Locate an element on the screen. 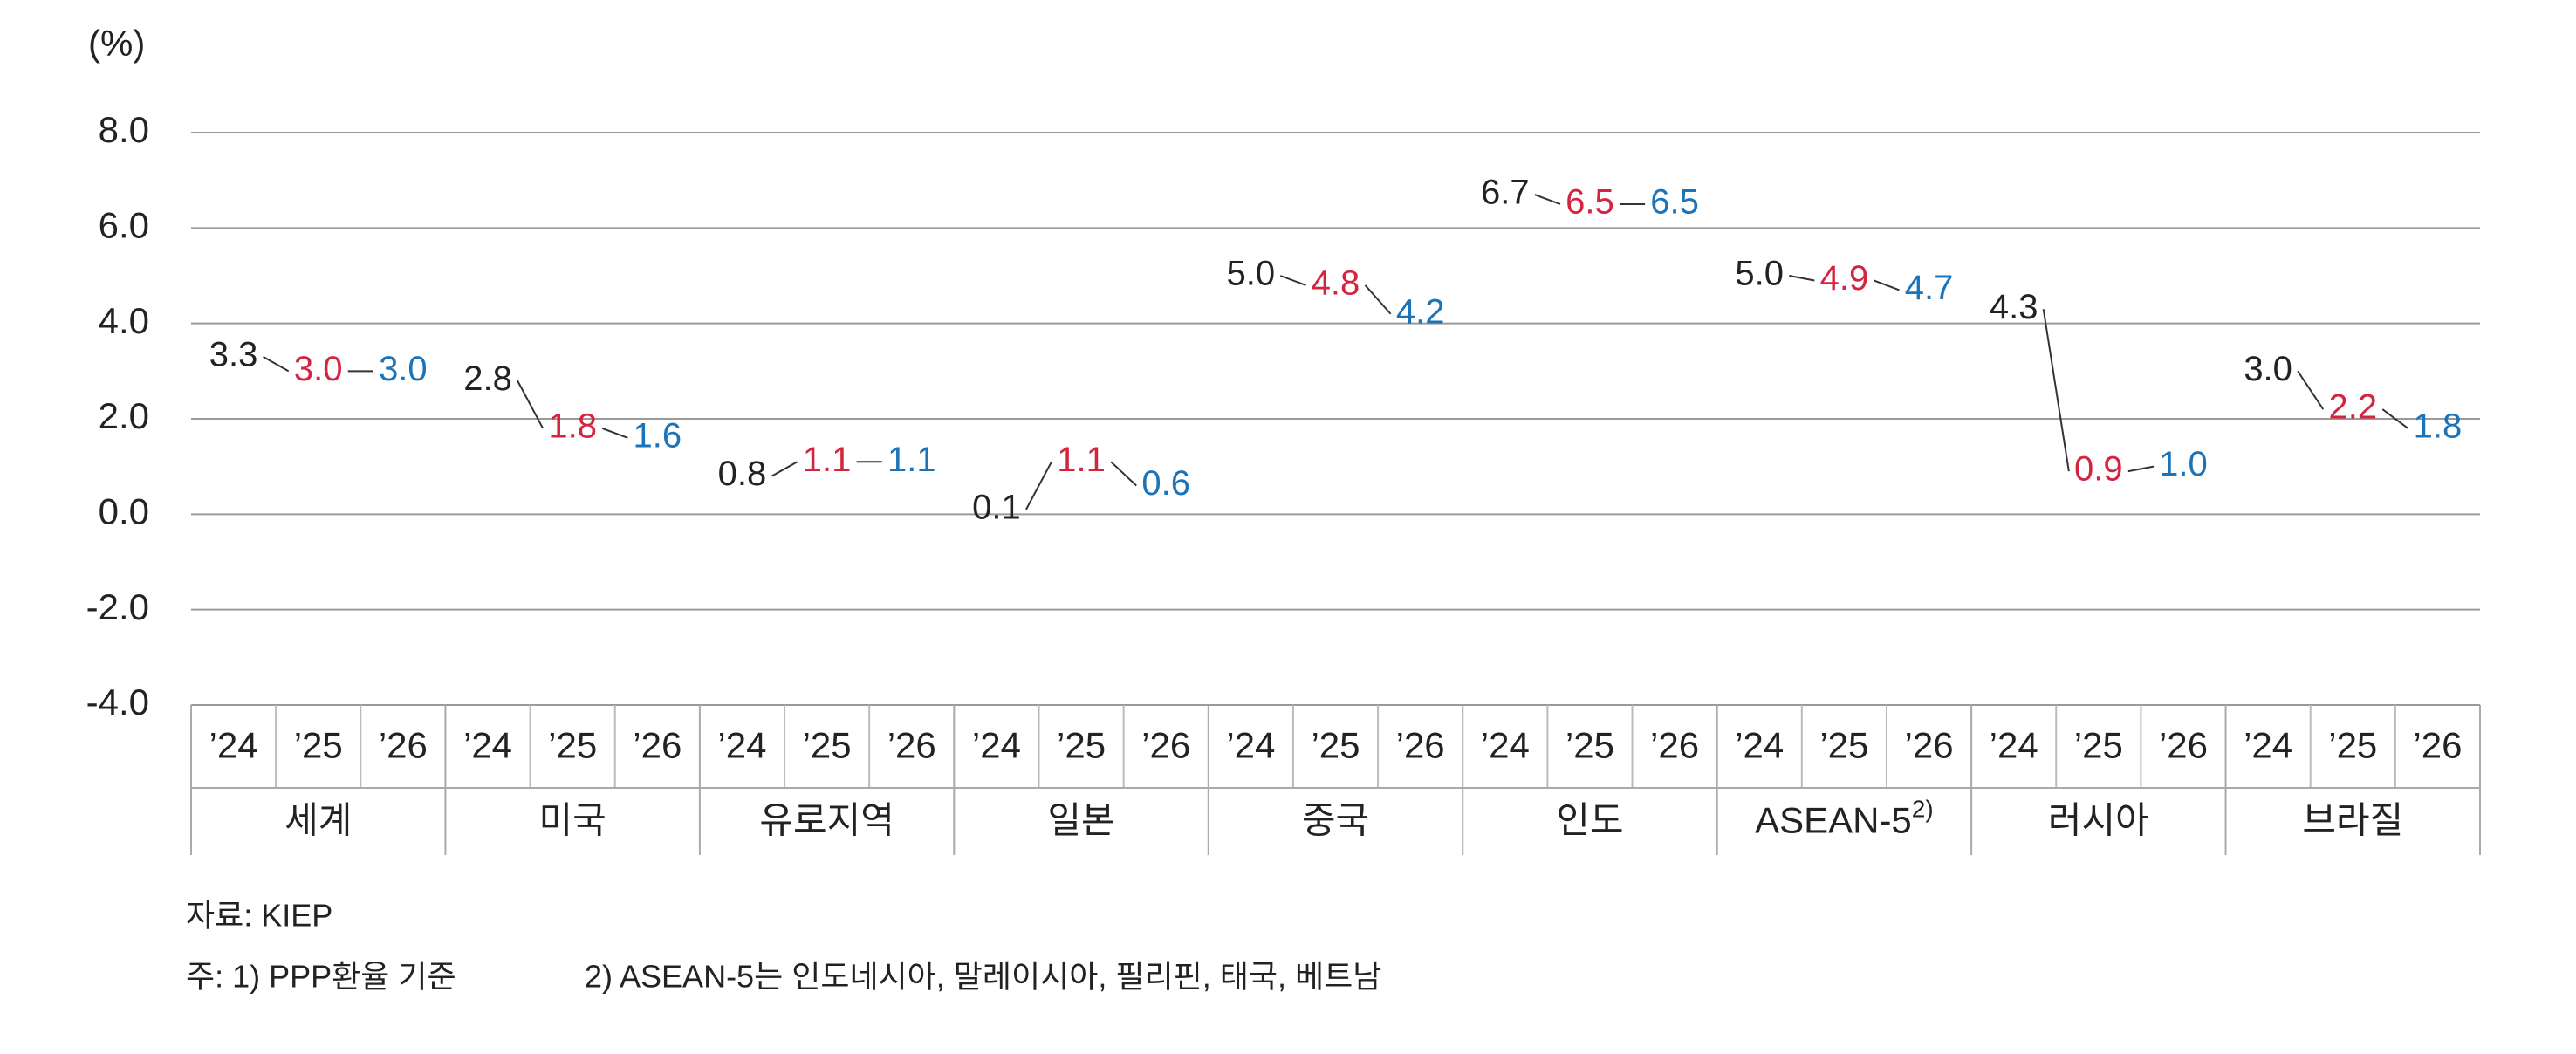 The height and width of the screenshot is (1054, 2576). category-label: 브라질 is located at coordinates (2352, 820).